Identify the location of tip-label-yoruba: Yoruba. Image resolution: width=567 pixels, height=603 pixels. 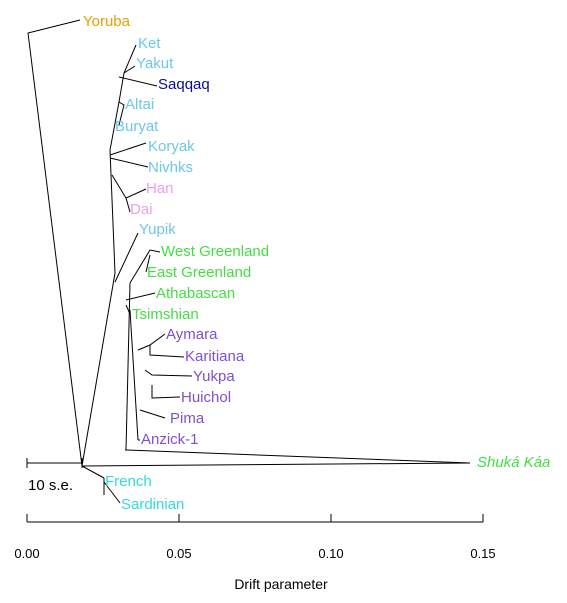
(107, 21).